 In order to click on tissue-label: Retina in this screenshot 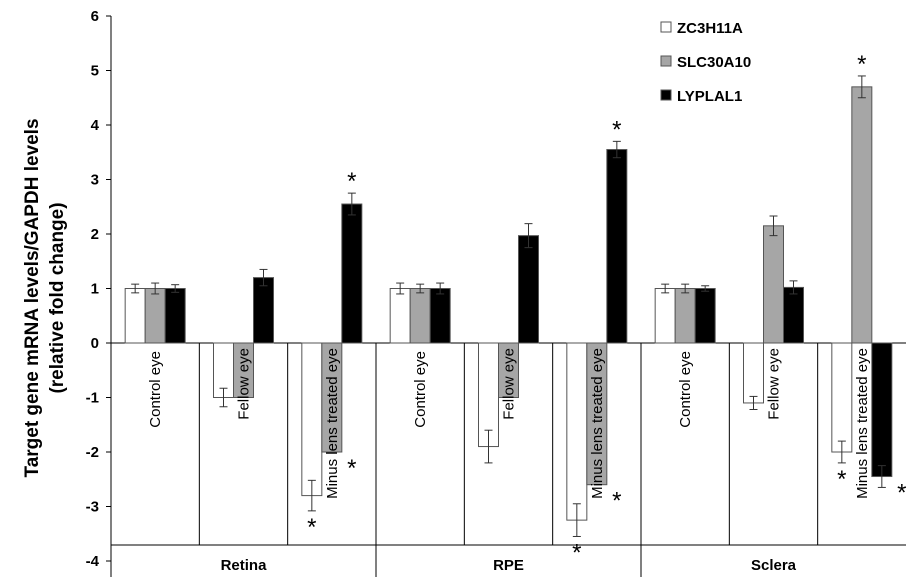, I will do `click(244, 565)`.